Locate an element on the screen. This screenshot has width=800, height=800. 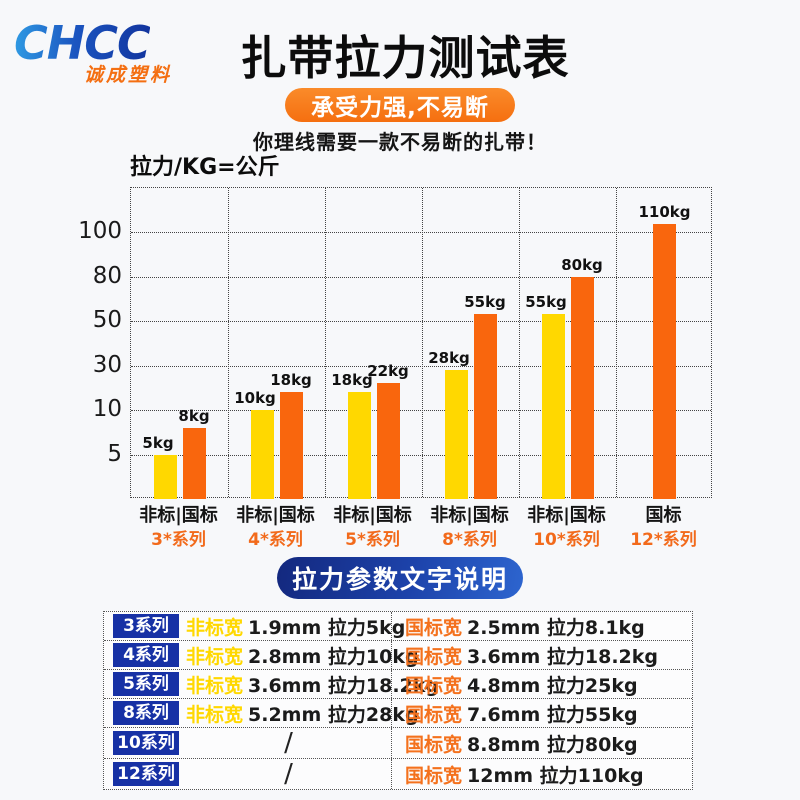
chart-axis-title: 拉力/KG=公斤 is located at coordinates (205, 167).